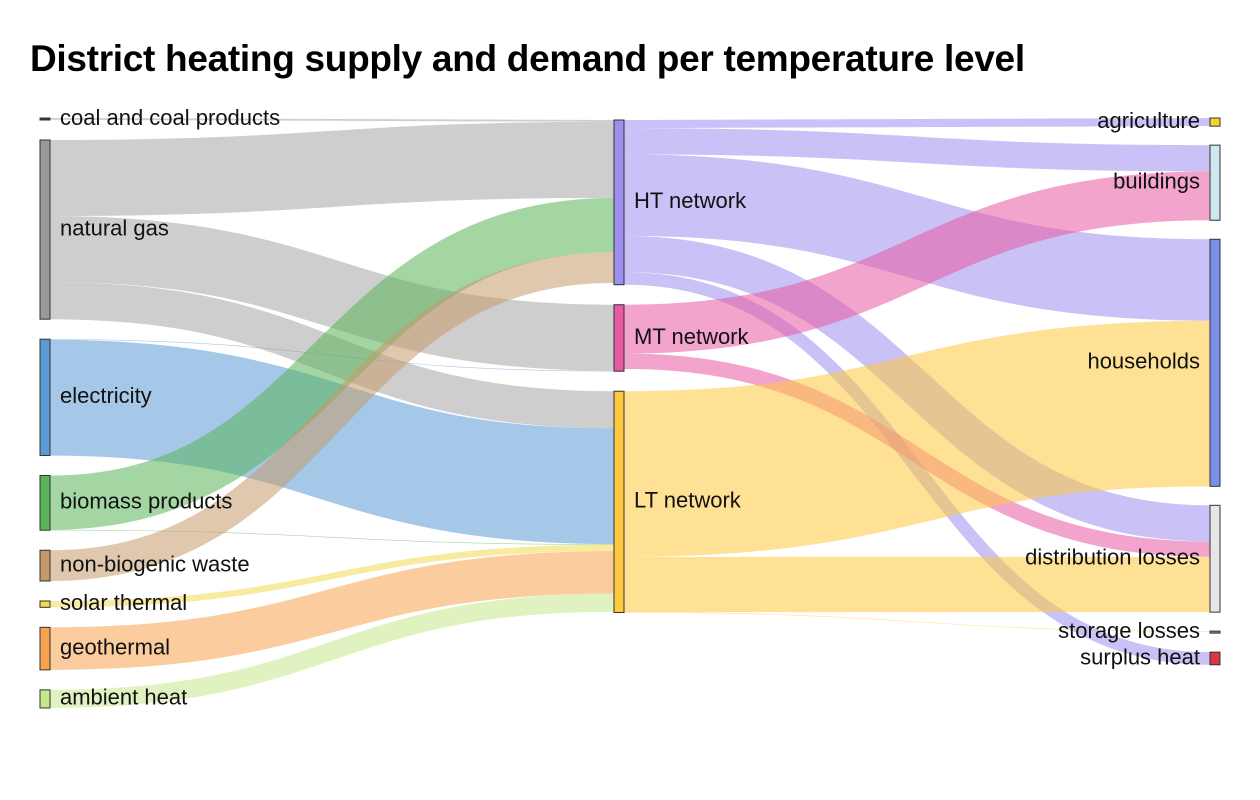  Describe the element at coordinates (45, 229) in the screenshot. I see `node-gas` at that location.